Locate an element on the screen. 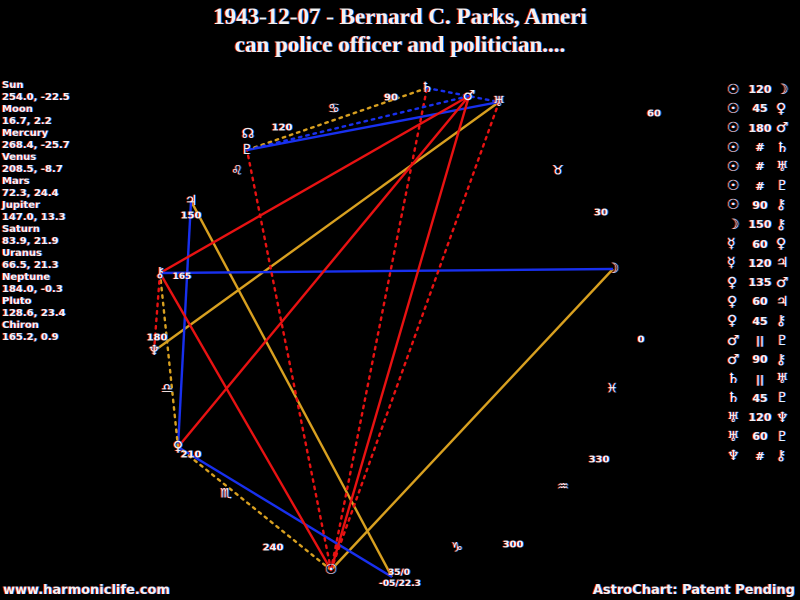 This screenshot has width=800, height=600. aspect-type: 135 is located at coordinates (760, 283).